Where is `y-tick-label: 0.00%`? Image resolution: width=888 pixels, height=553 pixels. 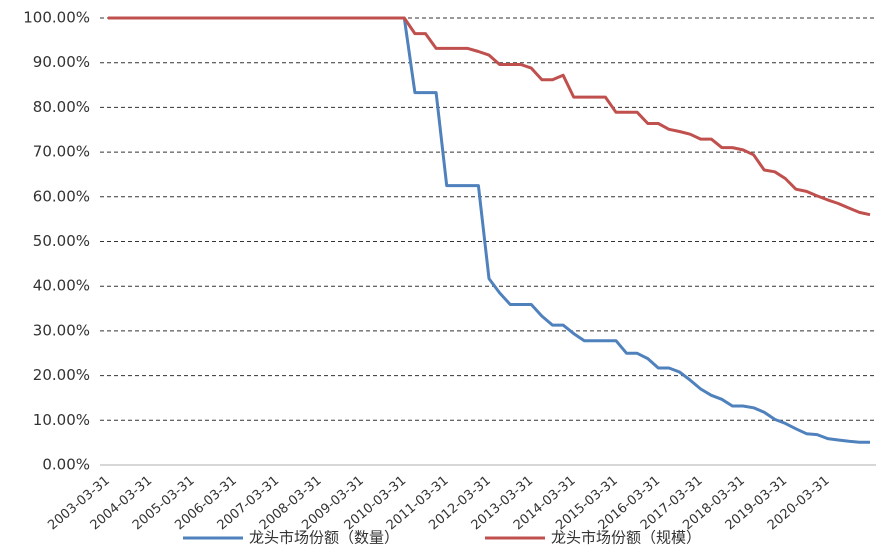
y-tick-label: 0.00% is located at coordinates (66, 465).